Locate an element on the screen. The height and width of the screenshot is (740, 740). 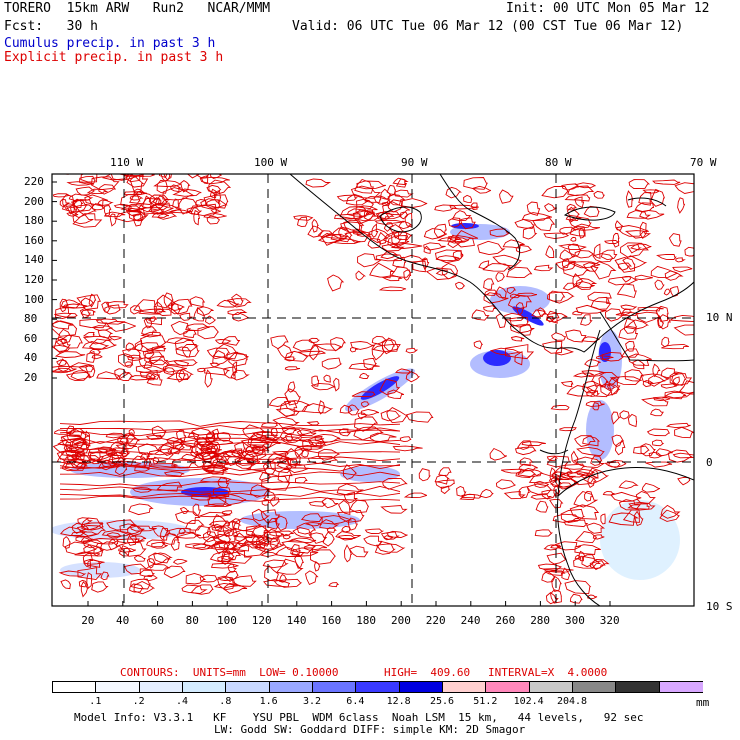
x-tick-label: 140 is located at coordinates (296, 620).